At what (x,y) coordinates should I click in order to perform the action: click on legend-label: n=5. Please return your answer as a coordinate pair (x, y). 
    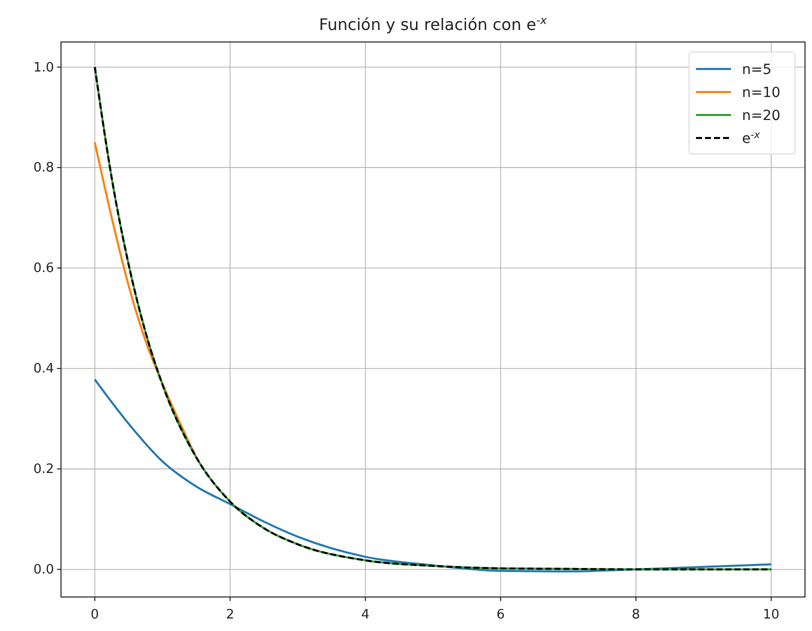
    Looking at the image, I should click on (757, 70).